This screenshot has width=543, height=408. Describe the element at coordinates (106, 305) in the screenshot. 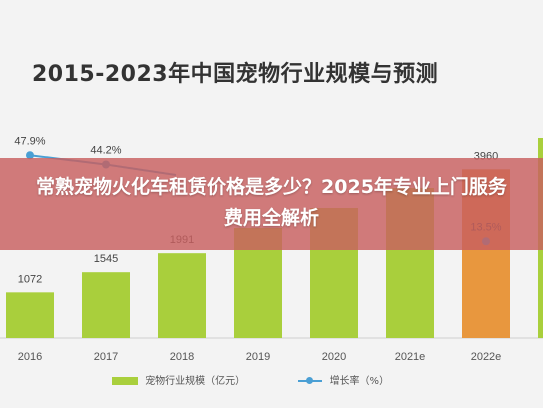

I see `bar-2017` at that location.